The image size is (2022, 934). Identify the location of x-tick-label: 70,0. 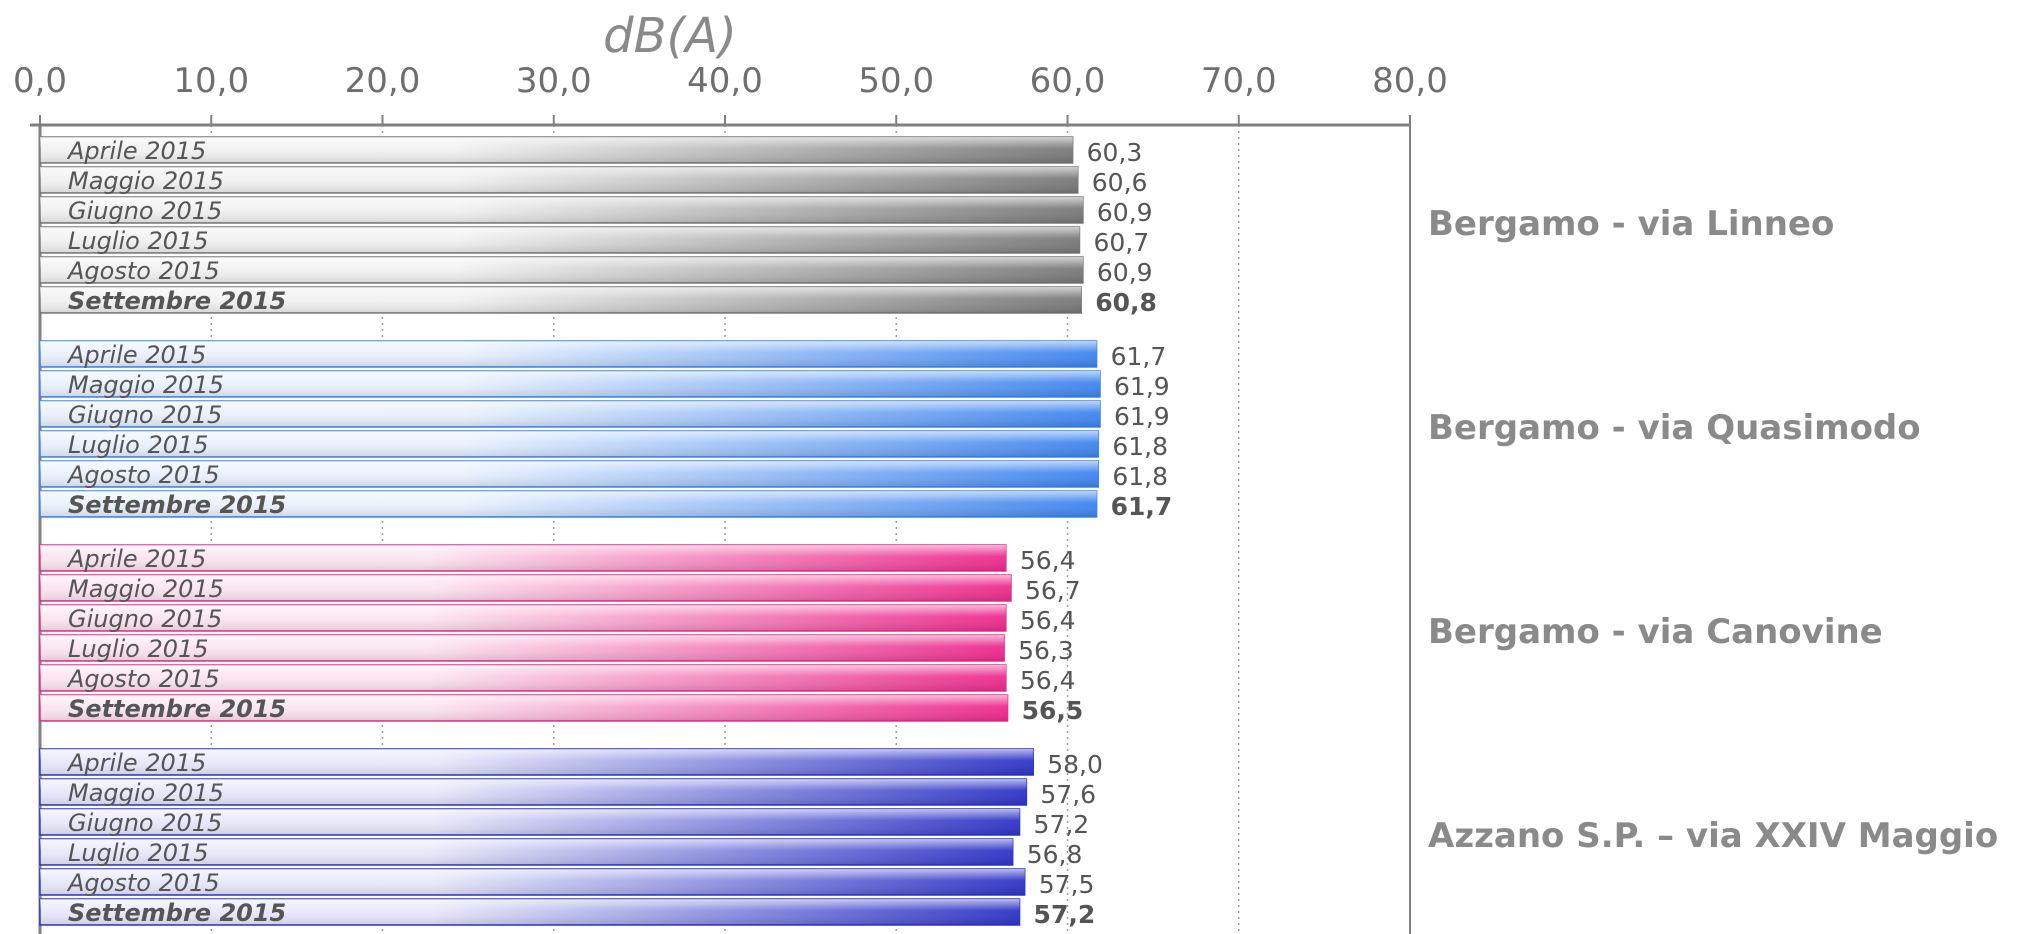
(1239, 81).